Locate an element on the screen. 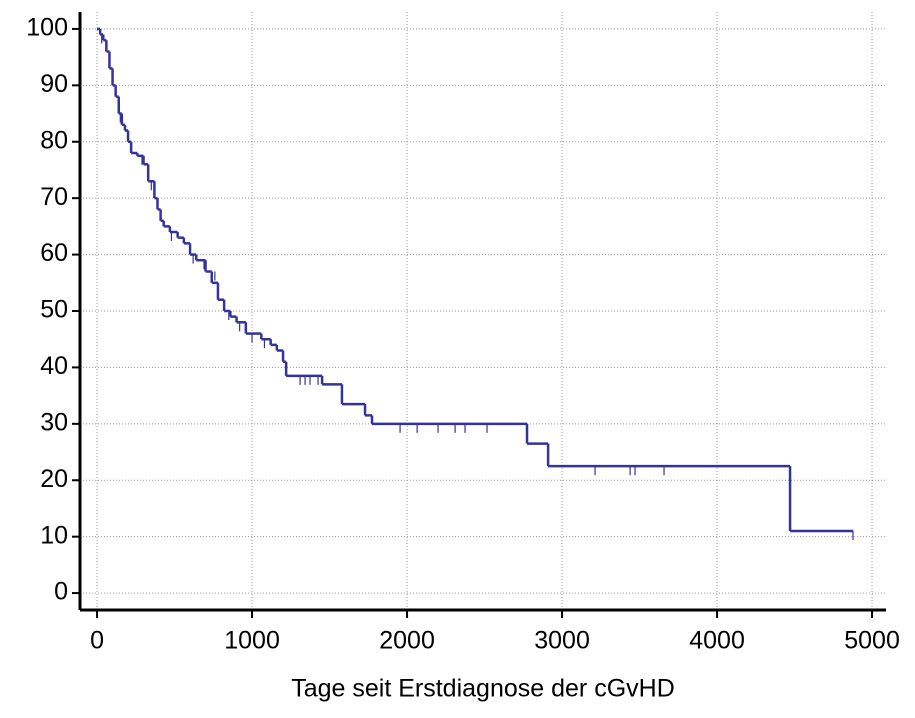  x-tick-label: 3000 is located at coordinates (562, 641).